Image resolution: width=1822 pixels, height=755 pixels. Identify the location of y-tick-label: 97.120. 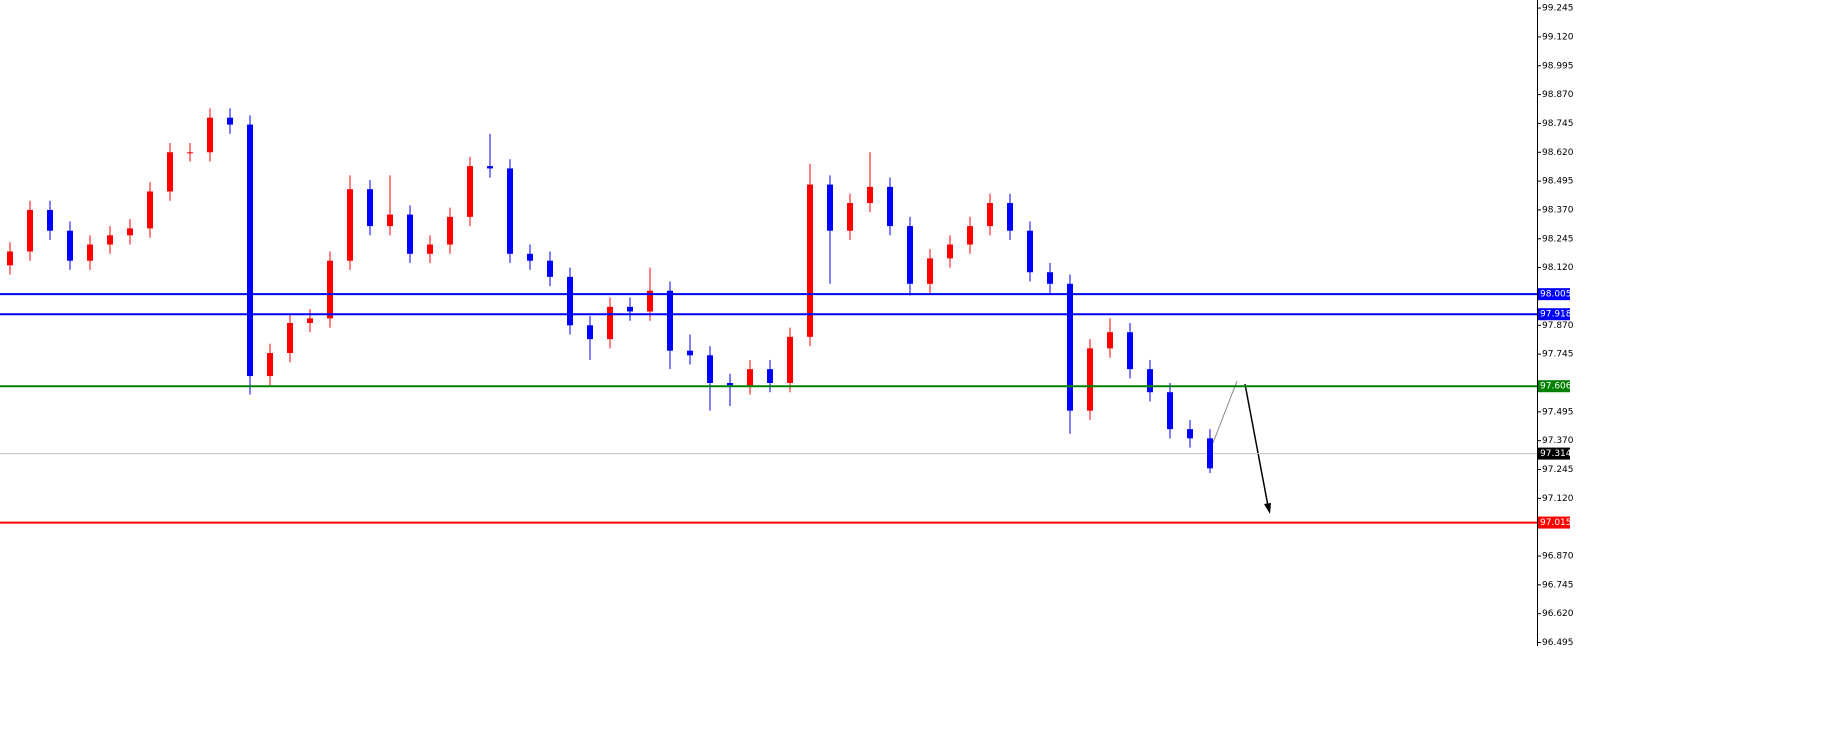
(1558, 499).